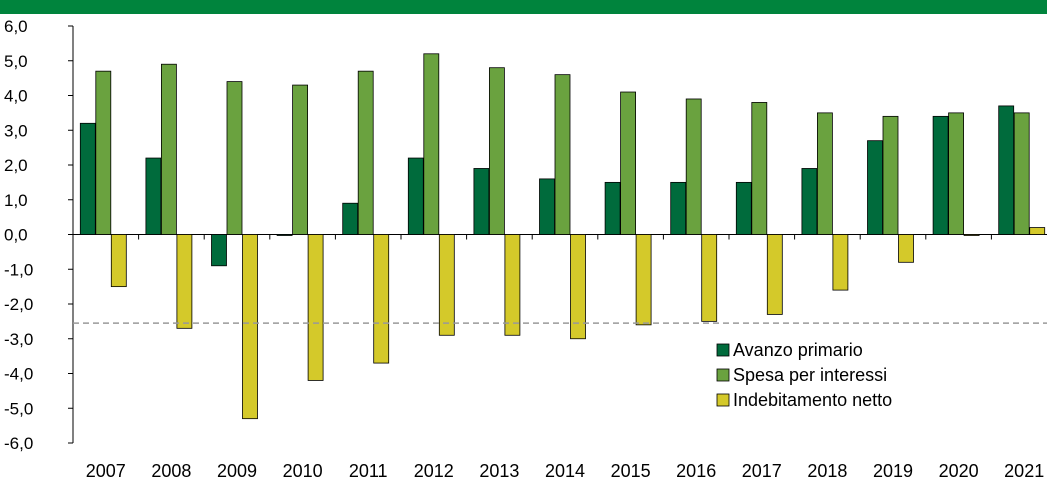 The image size is (1047, 481). Describe the element at coordinates (18, 374) in the screenshot. I see `y-tick-label: -4,0` at that location.